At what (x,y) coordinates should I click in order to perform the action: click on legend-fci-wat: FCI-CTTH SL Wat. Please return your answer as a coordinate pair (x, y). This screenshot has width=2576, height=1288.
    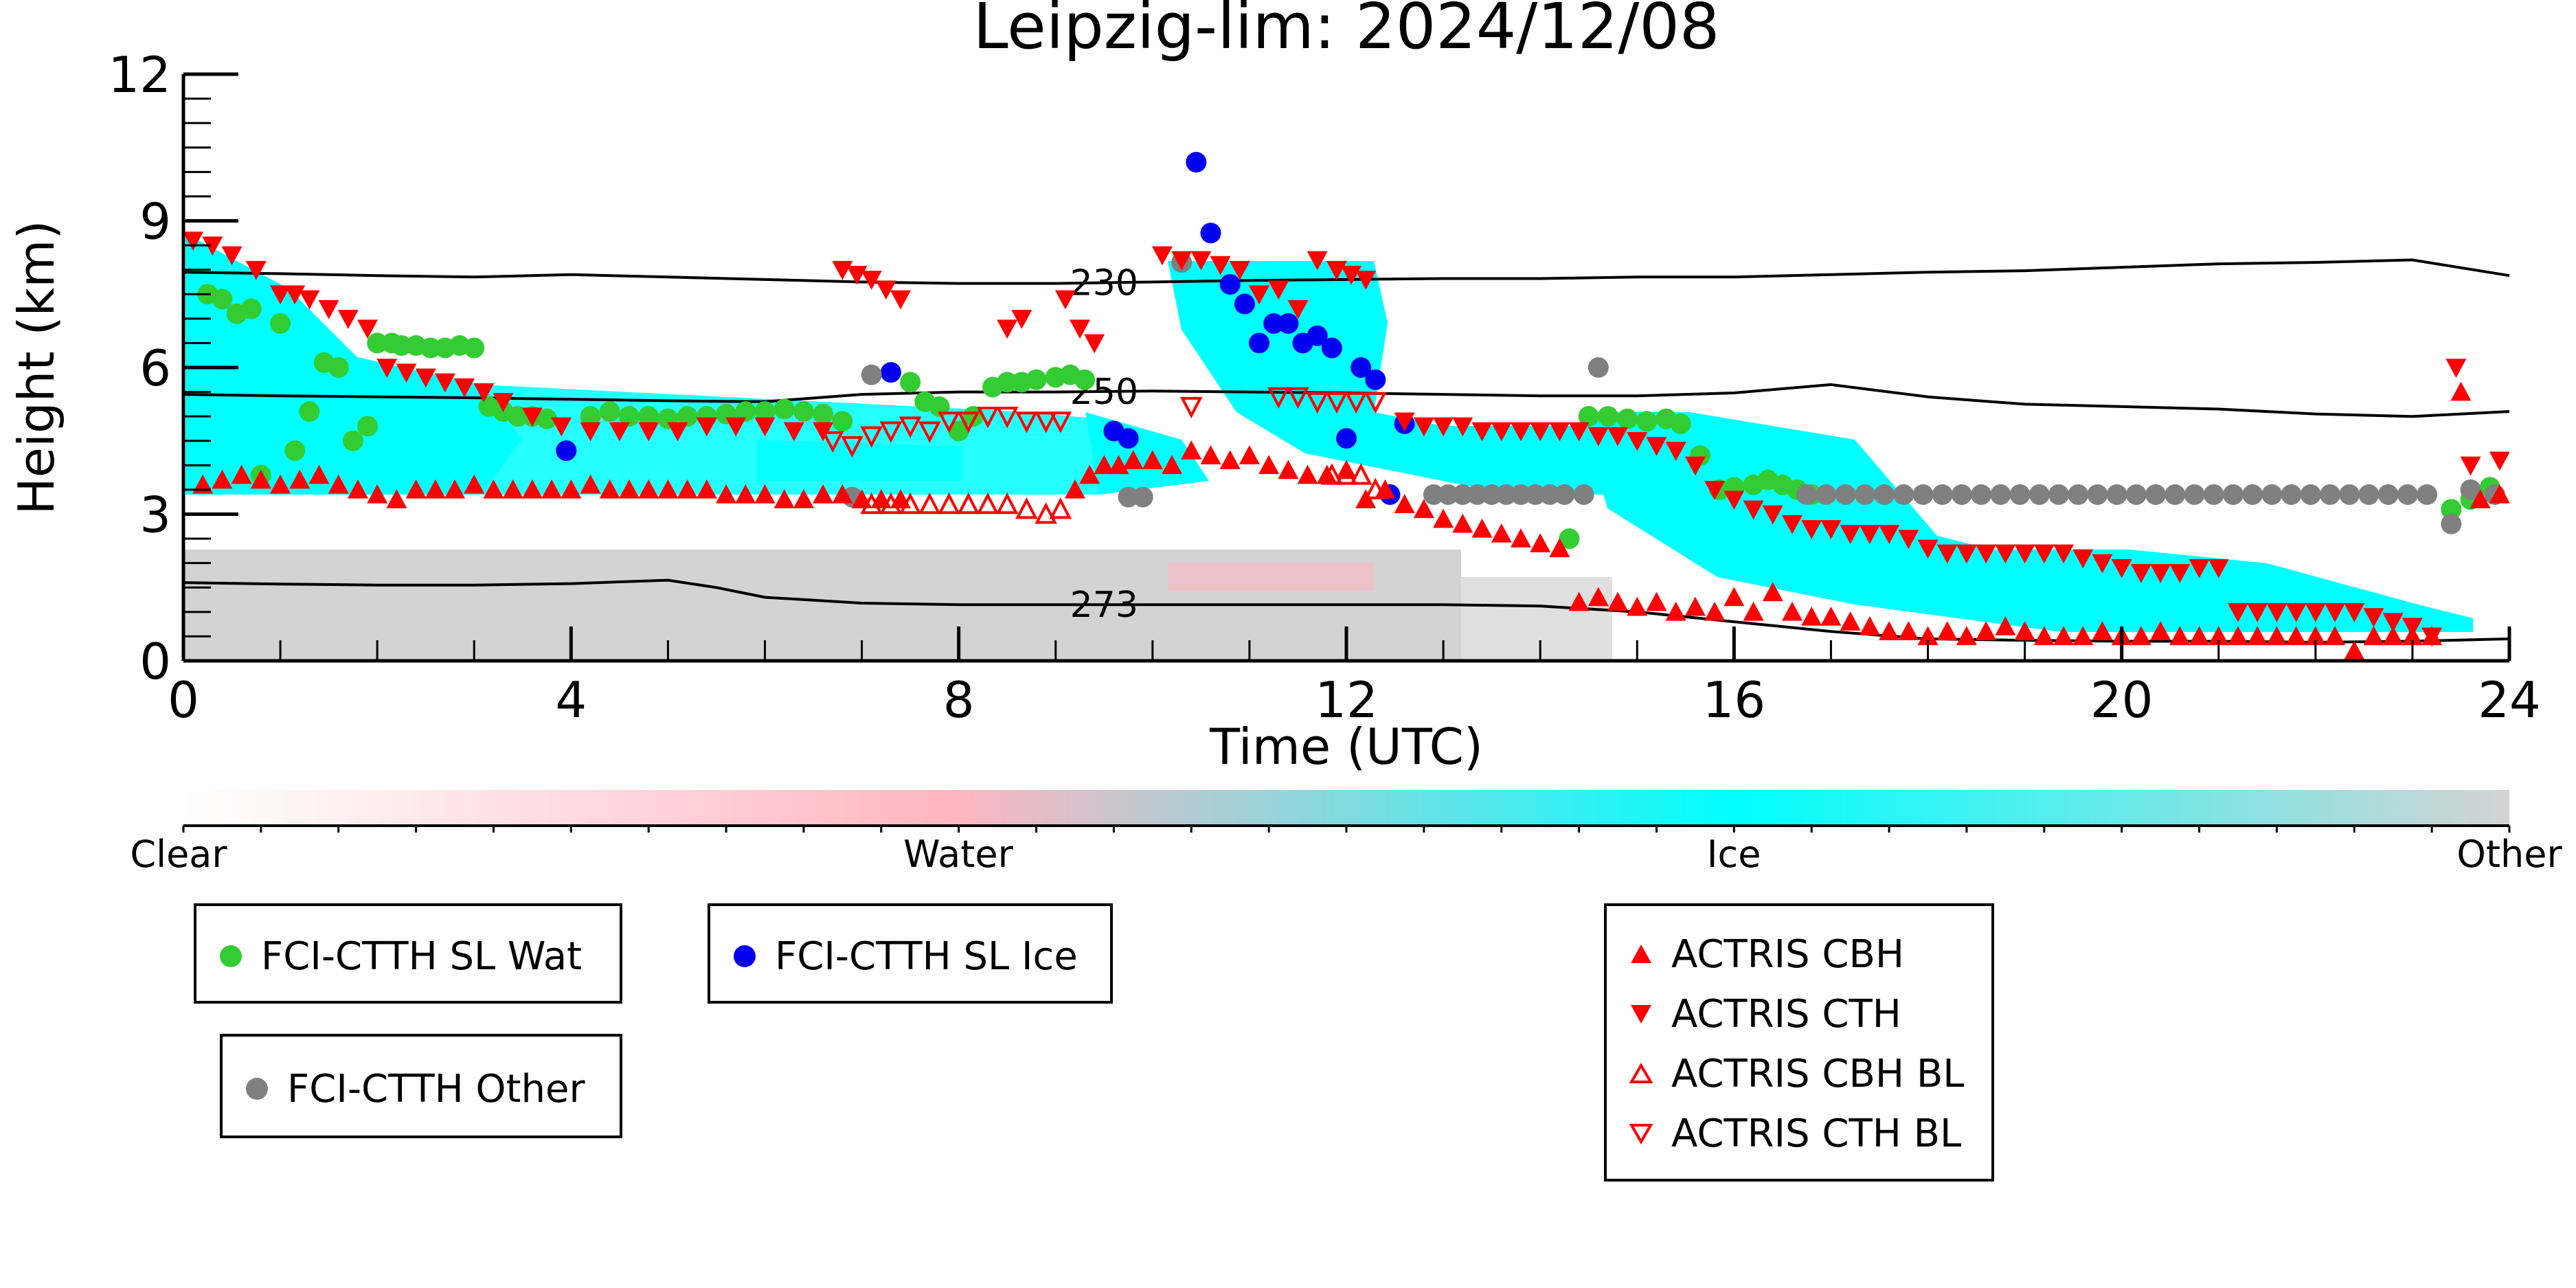
    Looking at the image, I should click on (408, 953).